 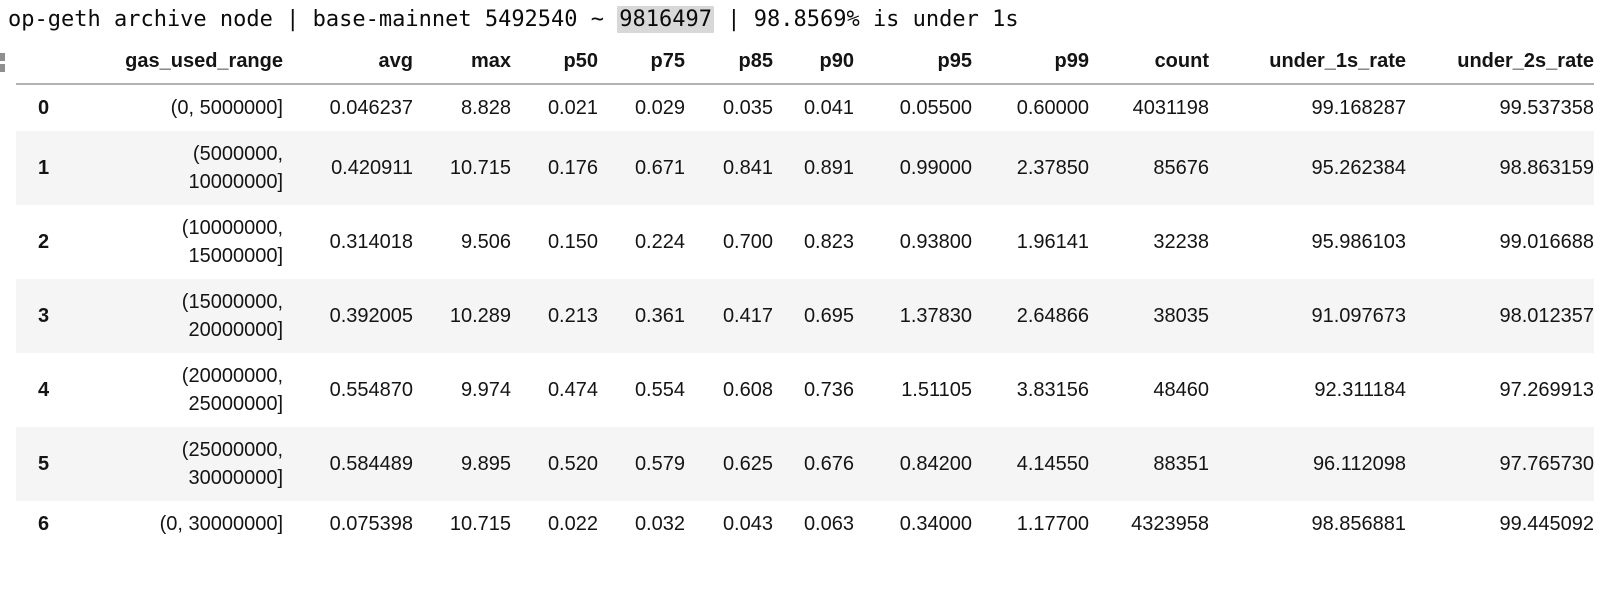 I want to click on cell-p75: 0.579, so click(x=659, y=464).